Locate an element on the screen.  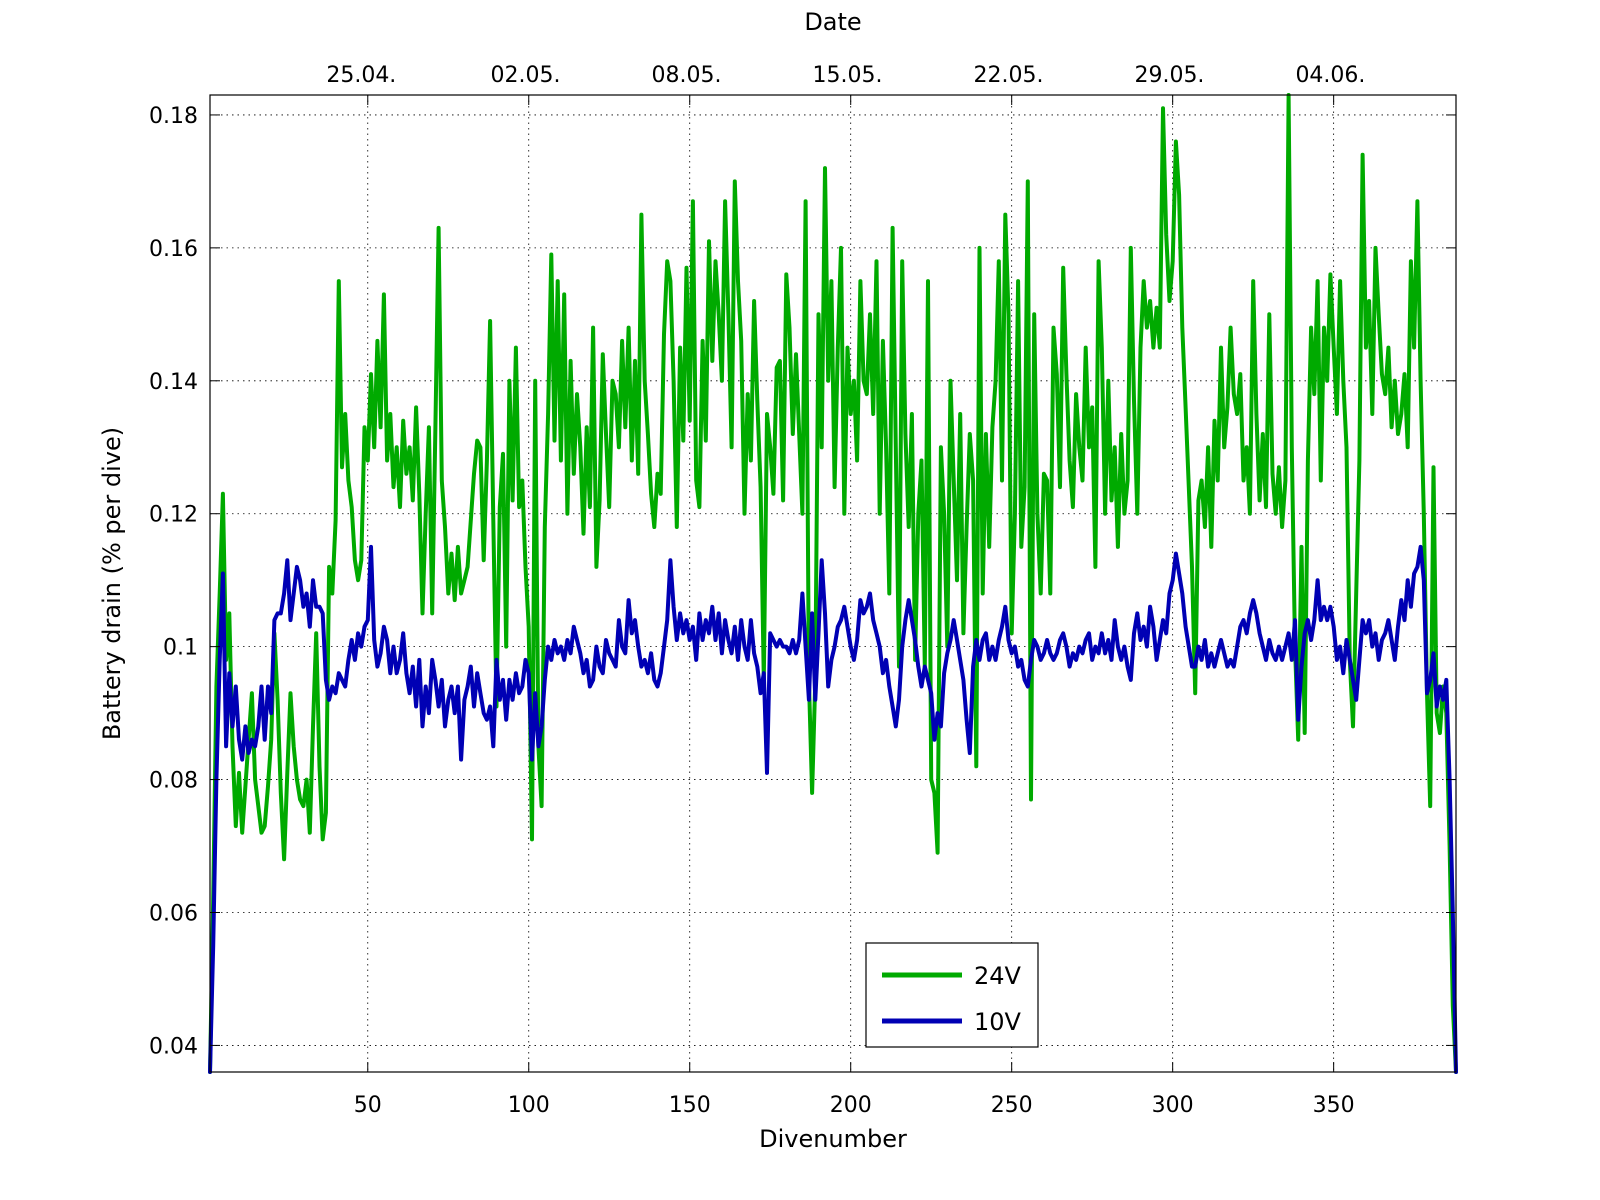
top-axis-title: Date is located at coordinates (832, 22).